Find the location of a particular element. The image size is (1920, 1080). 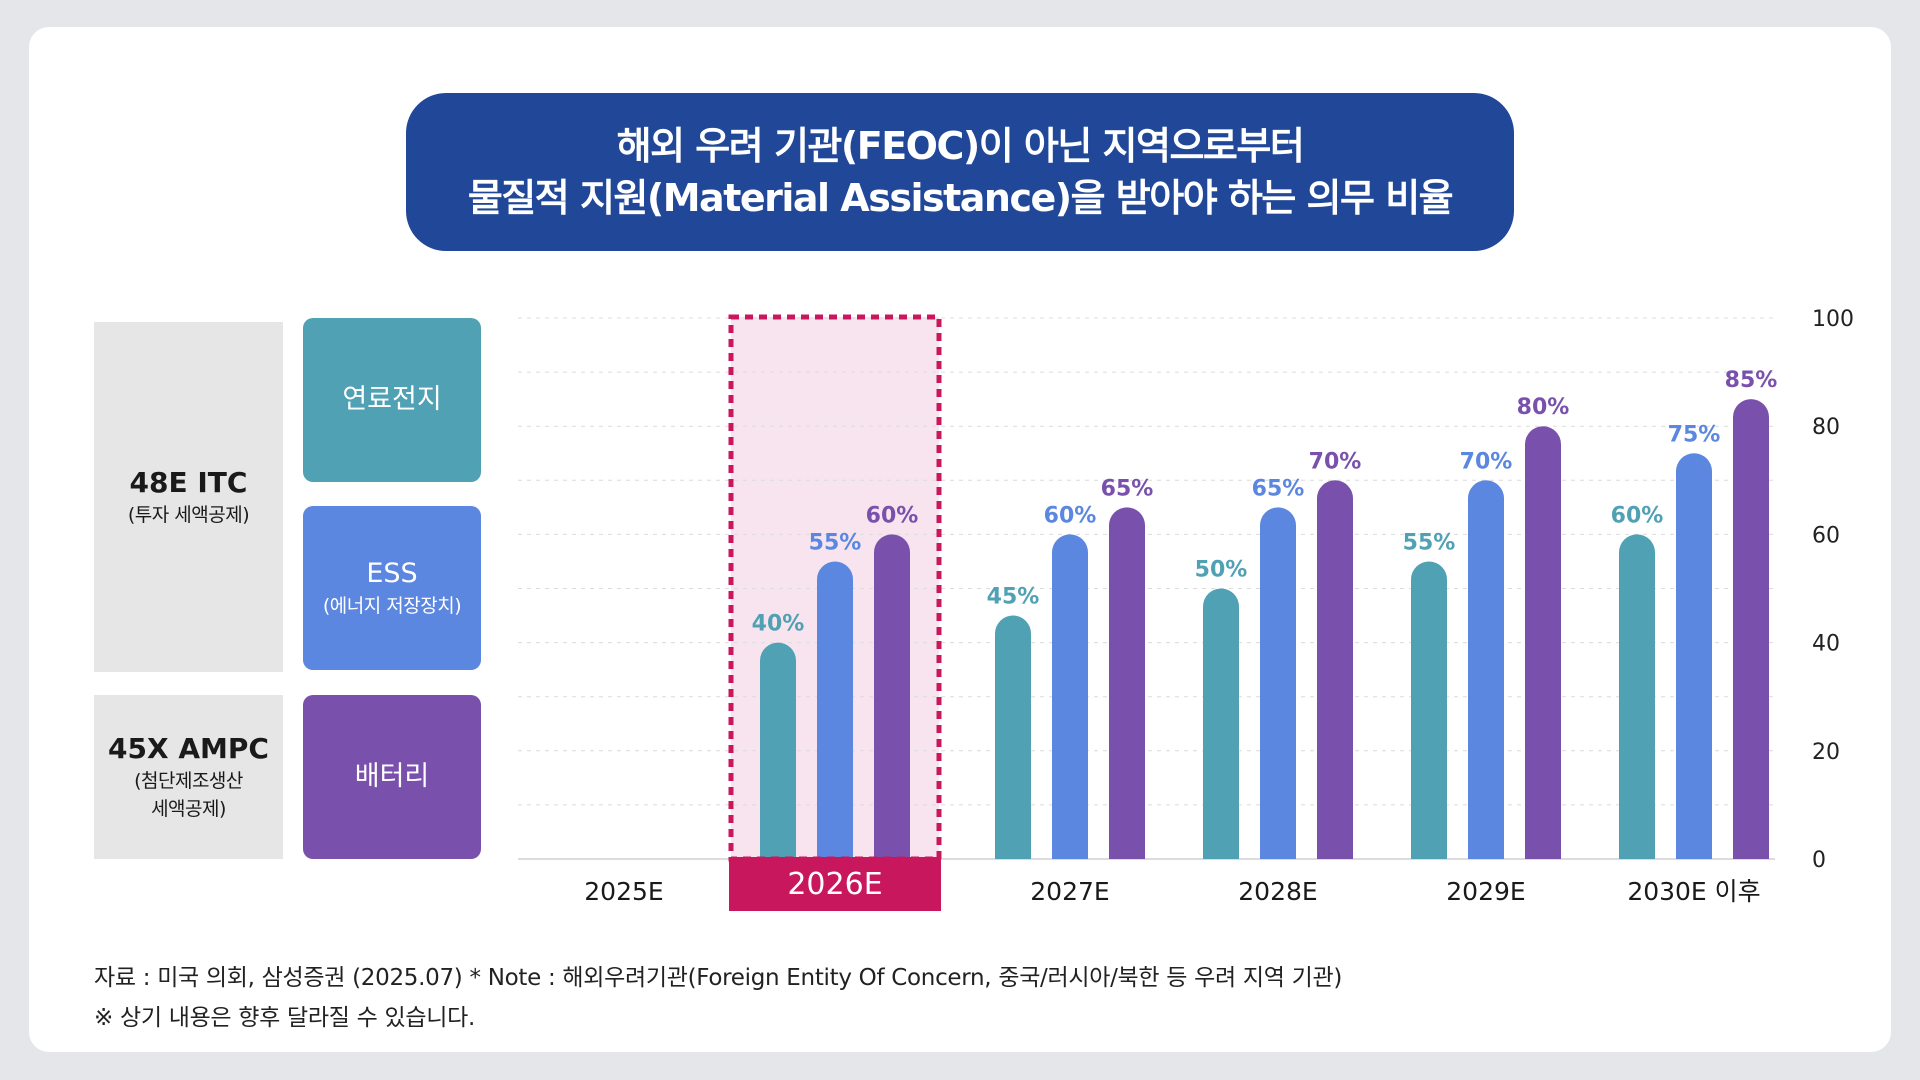

credit-itc-name: 48E ITC is located at coordinates (188, 482).